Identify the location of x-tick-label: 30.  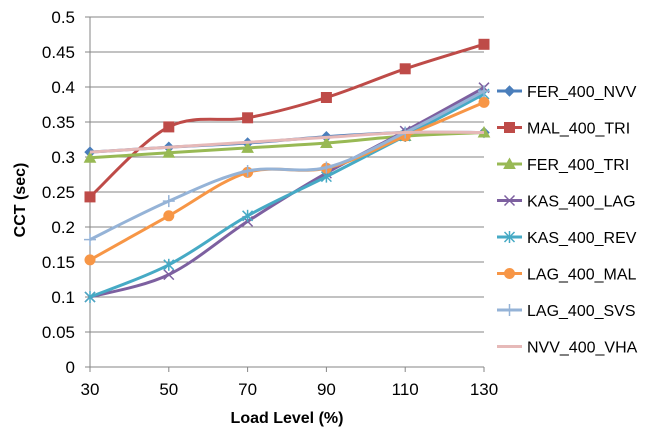
(90, 389).